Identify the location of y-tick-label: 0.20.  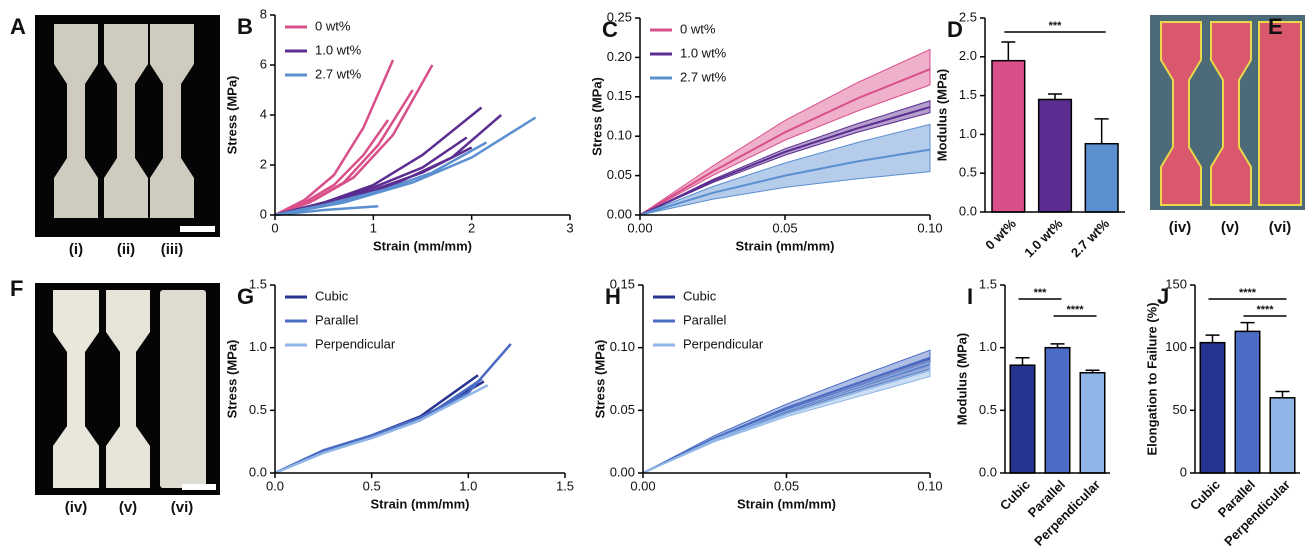
(619, 56).